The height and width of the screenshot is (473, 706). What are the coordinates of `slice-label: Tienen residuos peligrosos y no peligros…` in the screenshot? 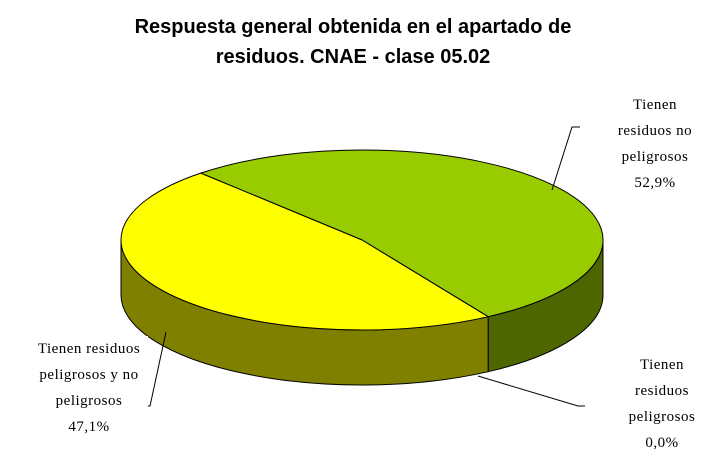 It's located at (89, 388).